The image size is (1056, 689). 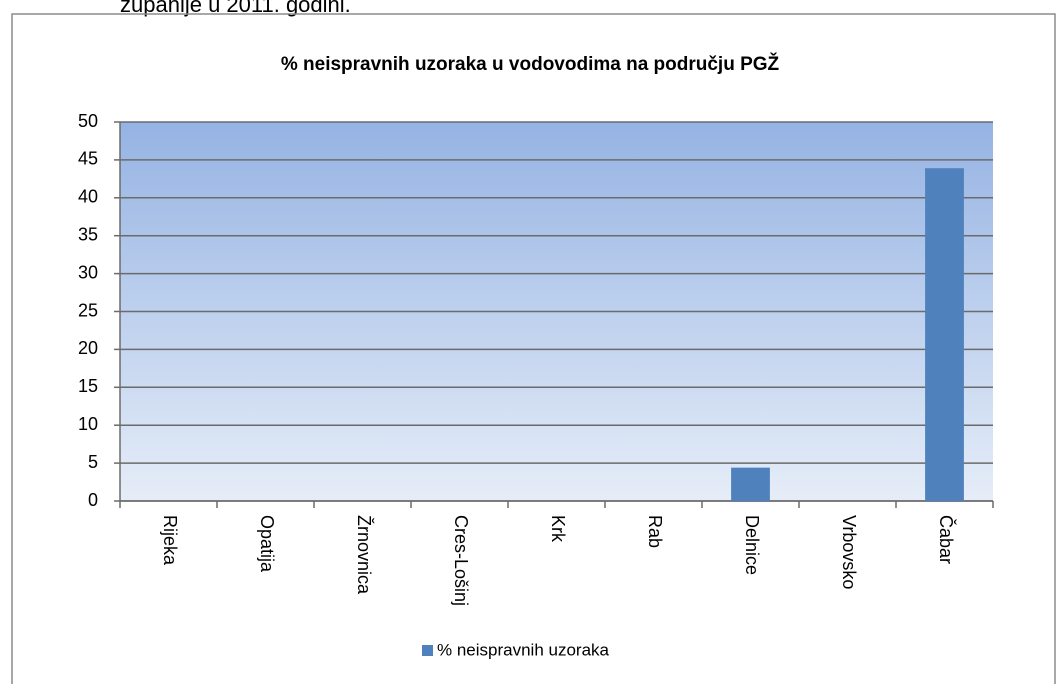 What do you see at coordinates (427, 650) in the screenshot?
I see `legend-swatch` at bounding box center [427, 650].